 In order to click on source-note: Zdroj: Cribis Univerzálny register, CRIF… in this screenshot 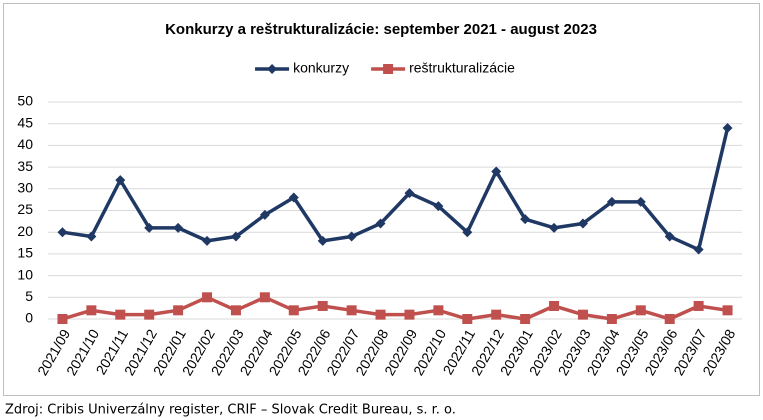, I will do `click(230, 410)`.